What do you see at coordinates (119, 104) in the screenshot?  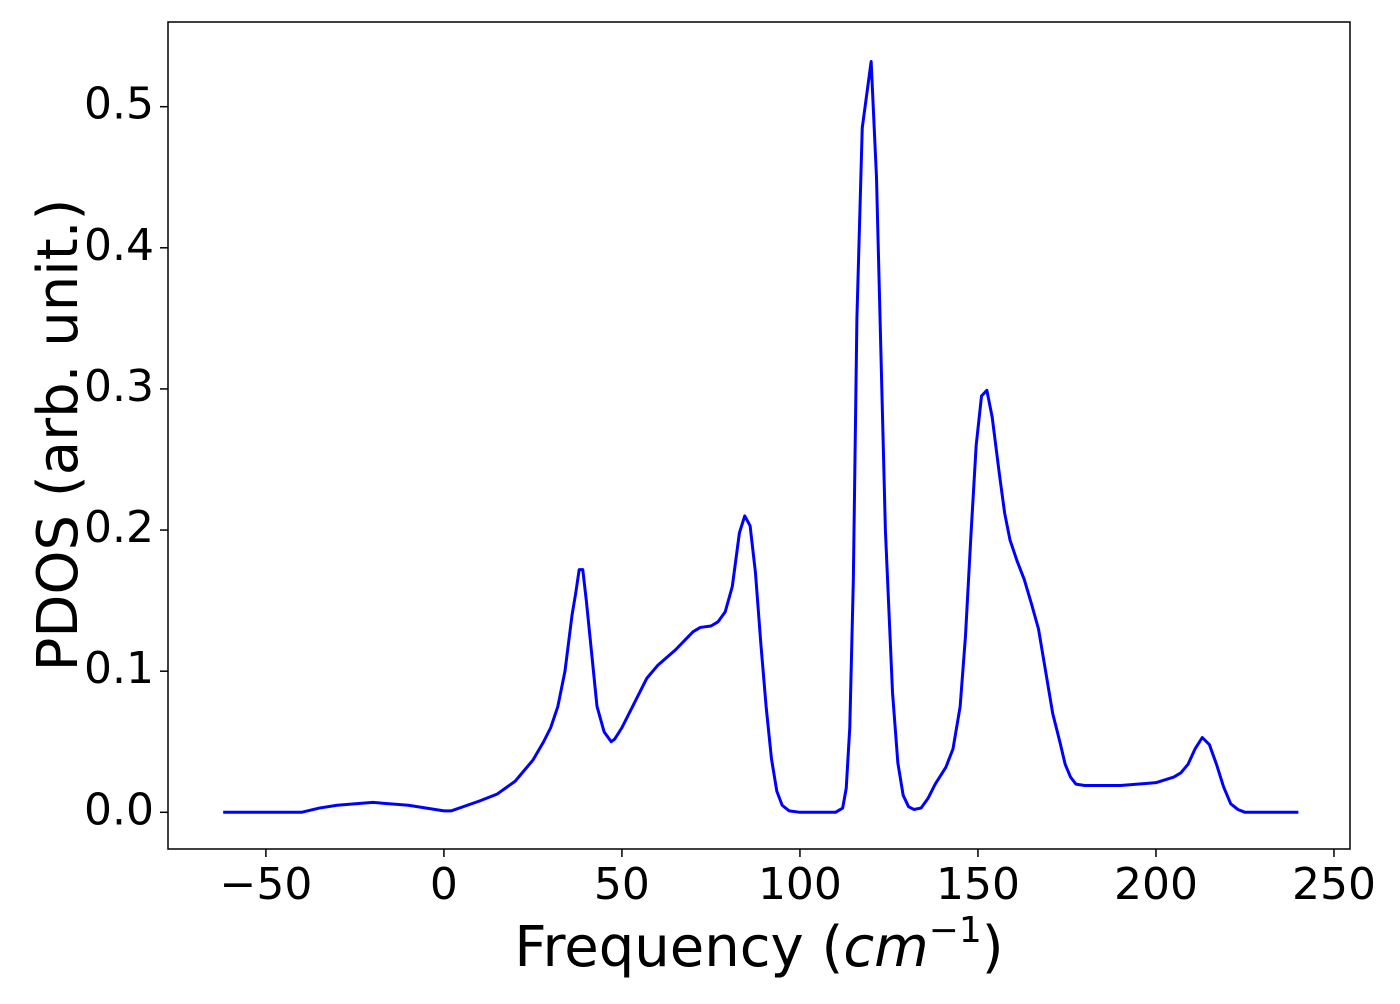 I see `y-tick-label: 0.5` at bounding box center [119, 104].